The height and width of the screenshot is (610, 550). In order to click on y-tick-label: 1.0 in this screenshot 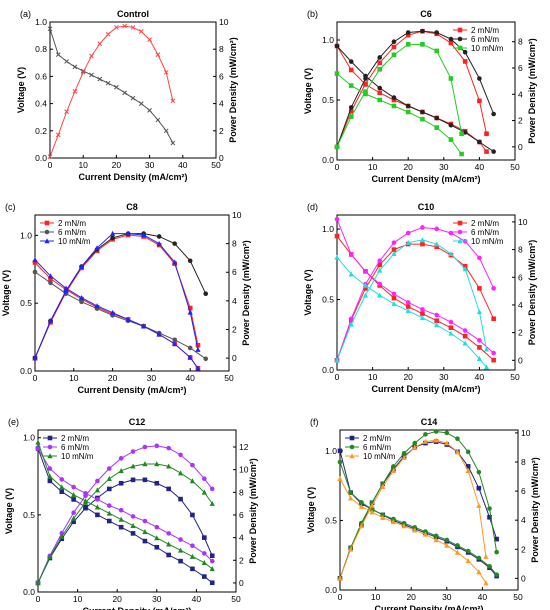, I will do `click(41, 22)`.